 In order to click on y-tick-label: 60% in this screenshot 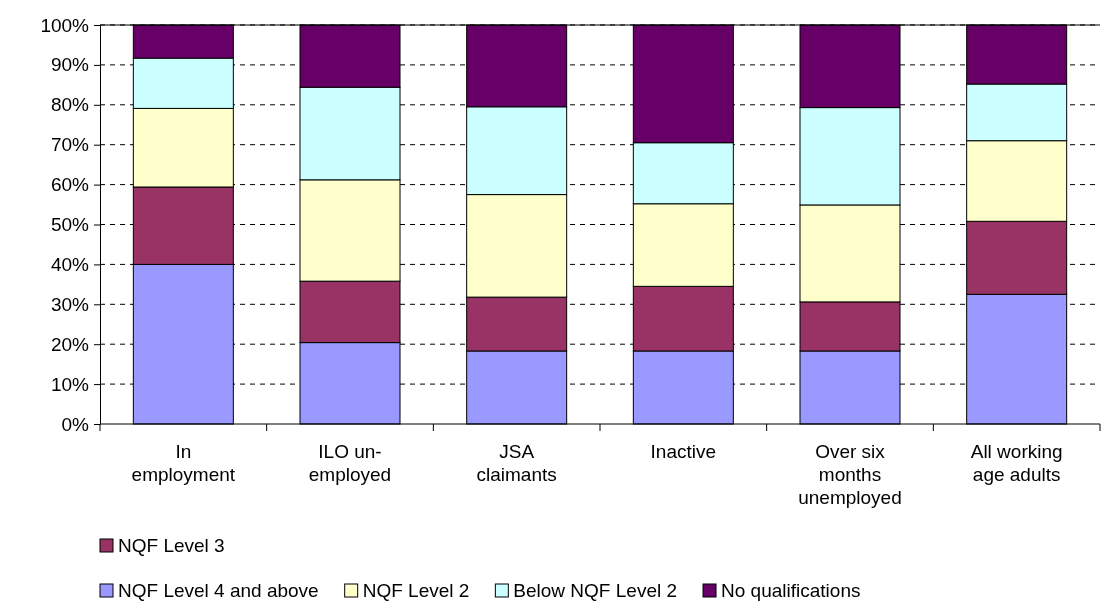, I will do `click(70, 185)`.